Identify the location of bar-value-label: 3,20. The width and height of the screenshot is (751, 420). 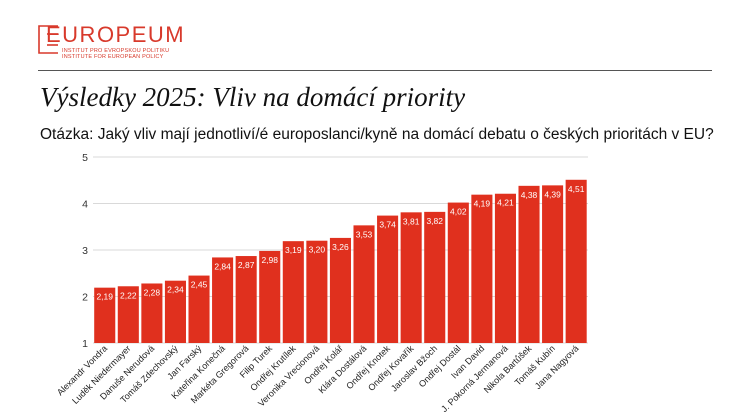
(317, 250).